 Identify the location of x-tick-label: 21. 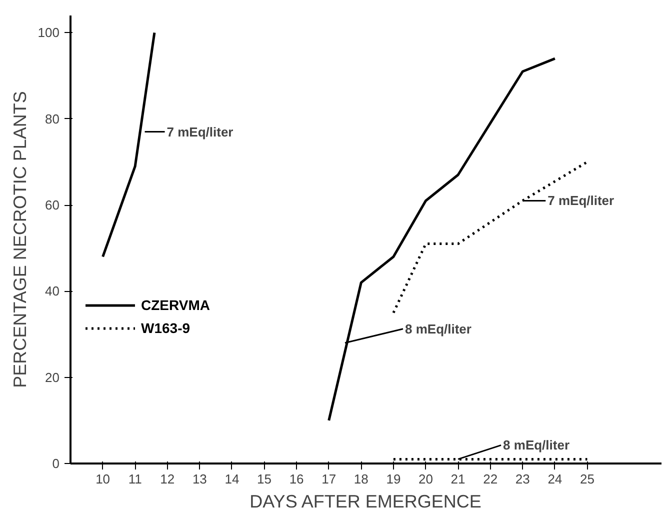
(458, 479).